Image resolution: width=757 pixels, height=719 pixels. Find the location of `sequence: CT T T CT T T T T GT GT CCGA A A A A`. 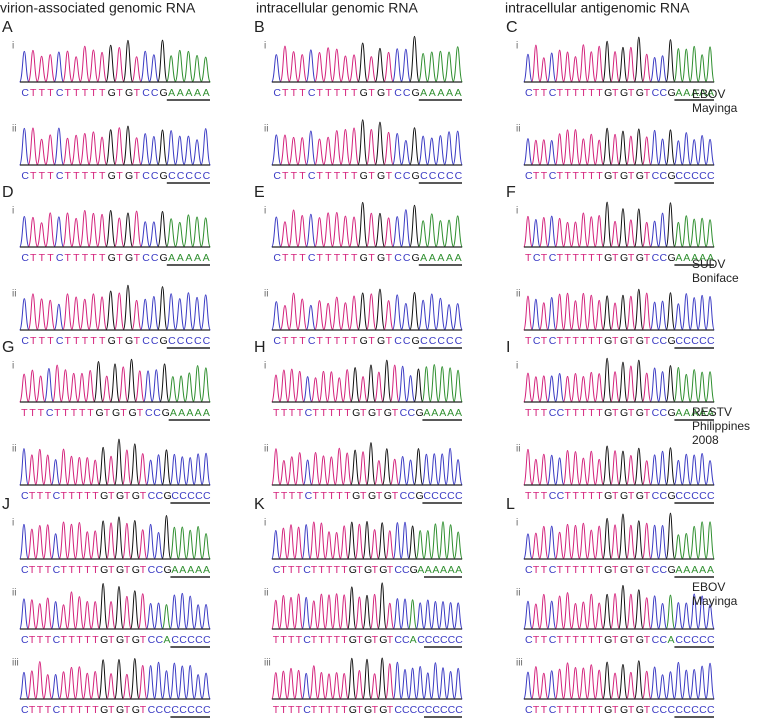

sequence: CT T T CT T T T T GT GT CCGA A A A A is located at coordinates (115, 93).